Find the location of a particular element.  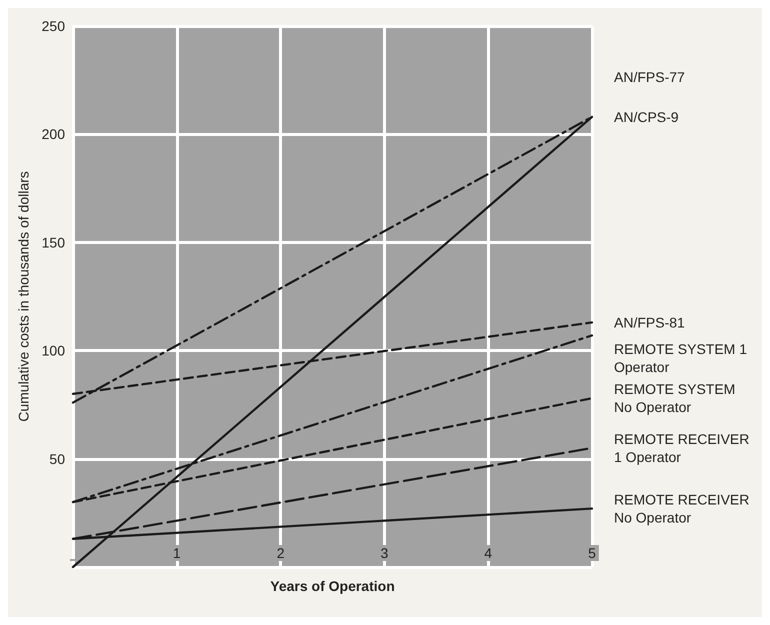

series-label: REMOTE SYSTEM No Operator is located at coordinates (677, 398).